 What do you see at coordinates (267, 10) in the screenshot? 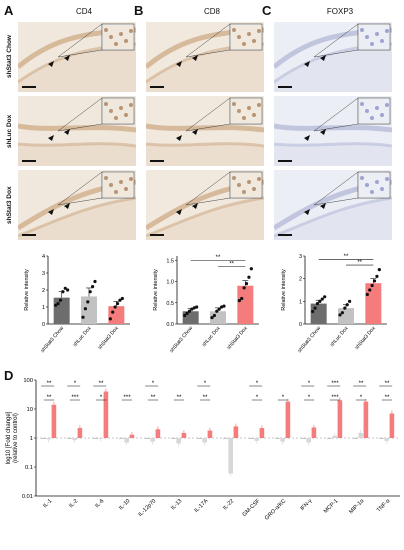
I see `panel-letter-c: C` at bounding box center [267, 10].